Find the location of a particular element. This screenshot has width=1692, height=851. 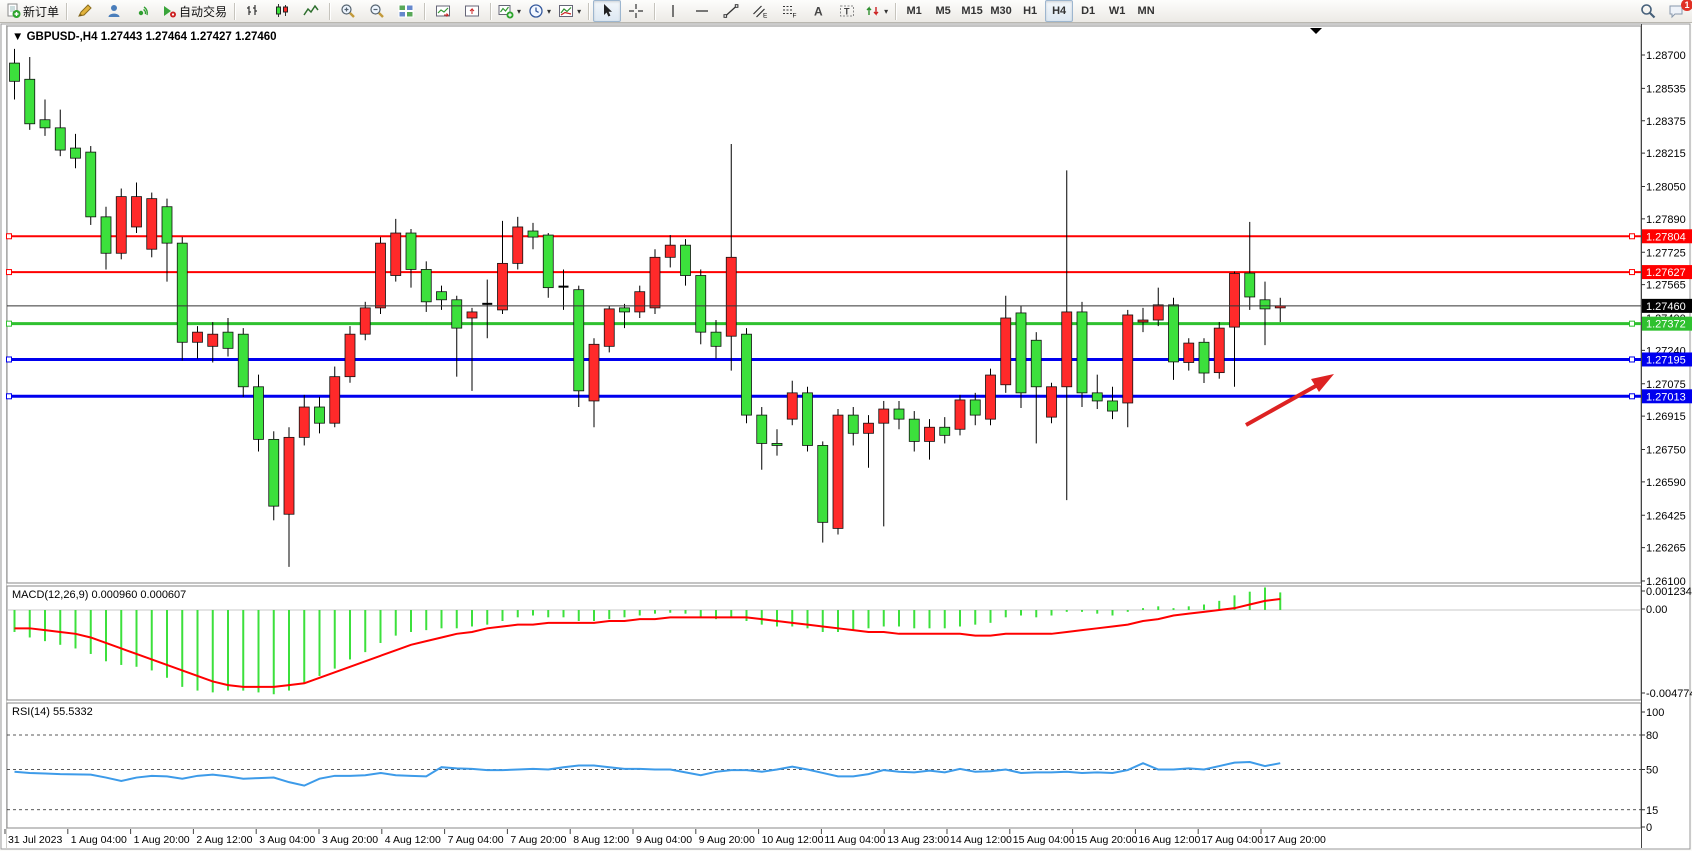

svg-text: 1.28700 is located at coordinates (1666, 56).